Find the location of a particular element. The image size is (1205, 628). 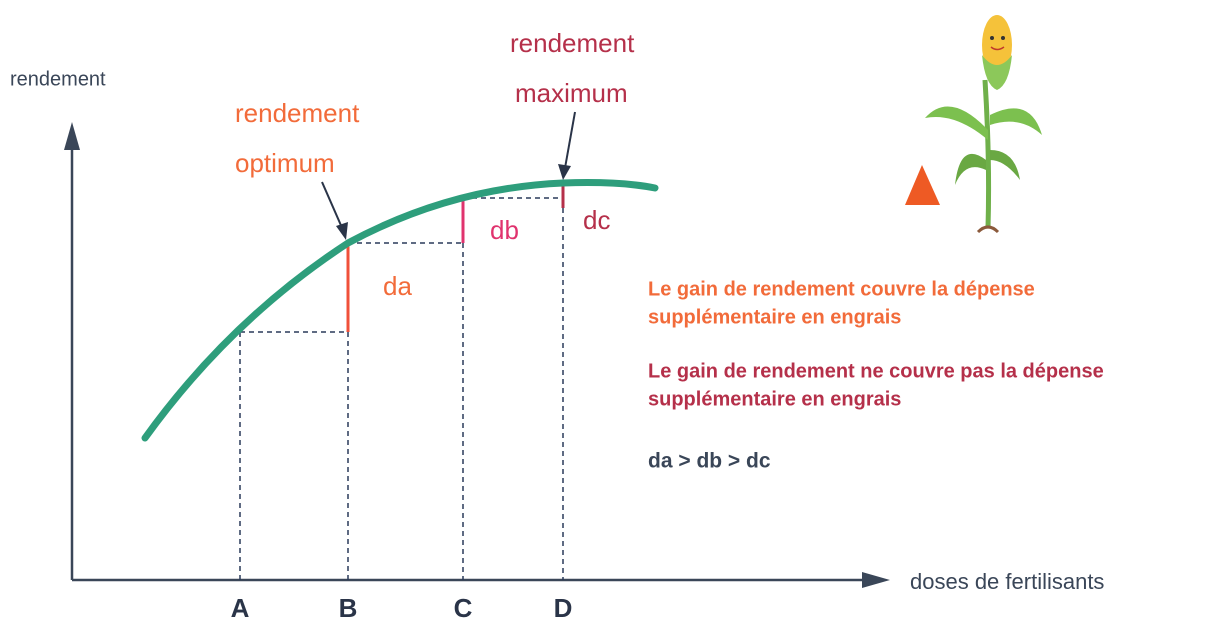

x-axis-arrow is located at coordinates (876, 580).